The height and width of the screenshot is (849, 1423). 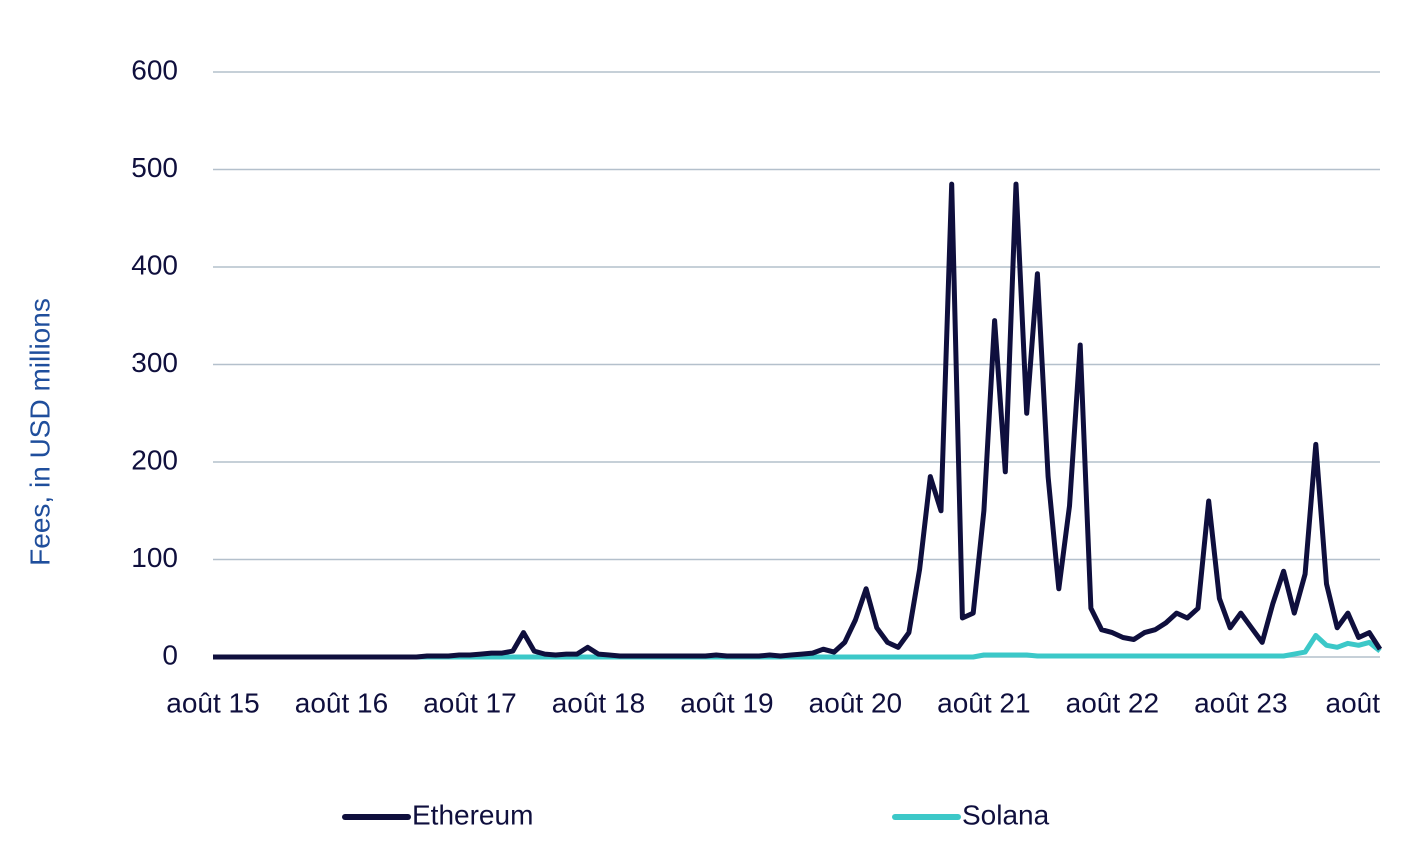 I want to click on x-tick-label: août 22, so click(x=1112, y=702).